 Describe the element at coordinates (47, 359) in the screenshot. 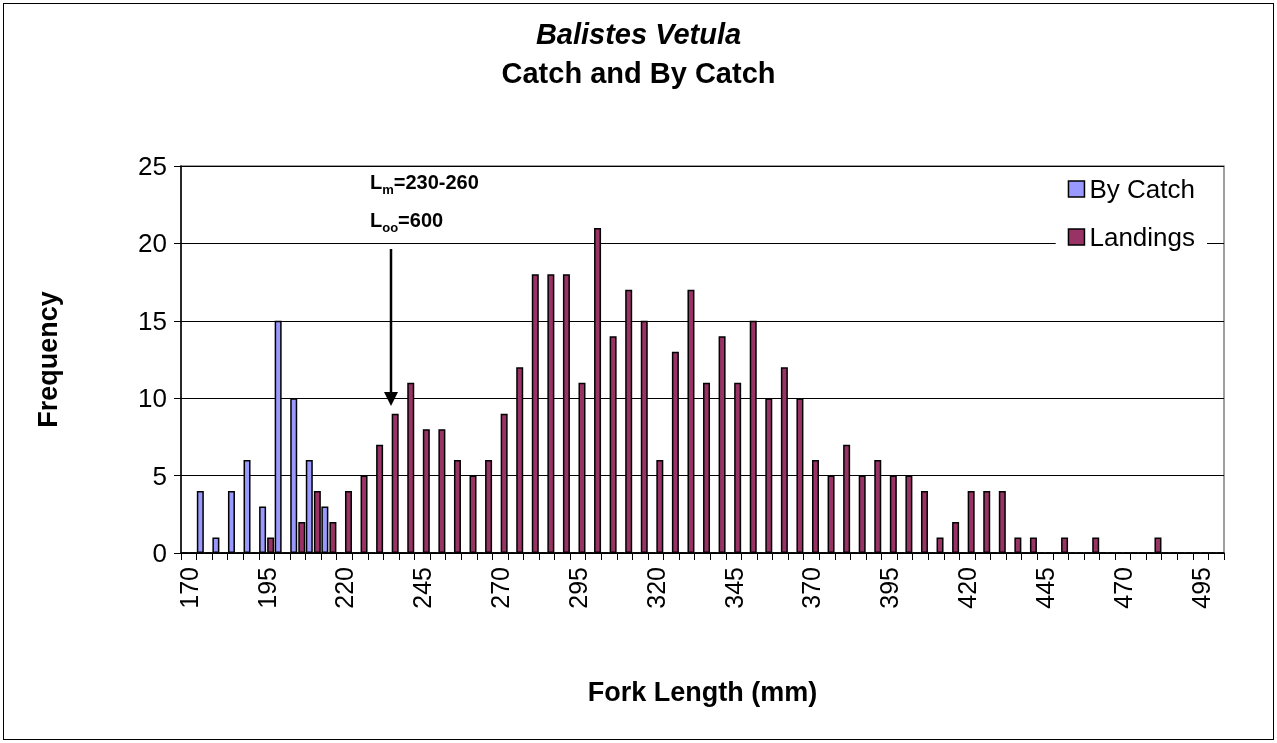

I see `y-axis-title: Frequency` at that location.